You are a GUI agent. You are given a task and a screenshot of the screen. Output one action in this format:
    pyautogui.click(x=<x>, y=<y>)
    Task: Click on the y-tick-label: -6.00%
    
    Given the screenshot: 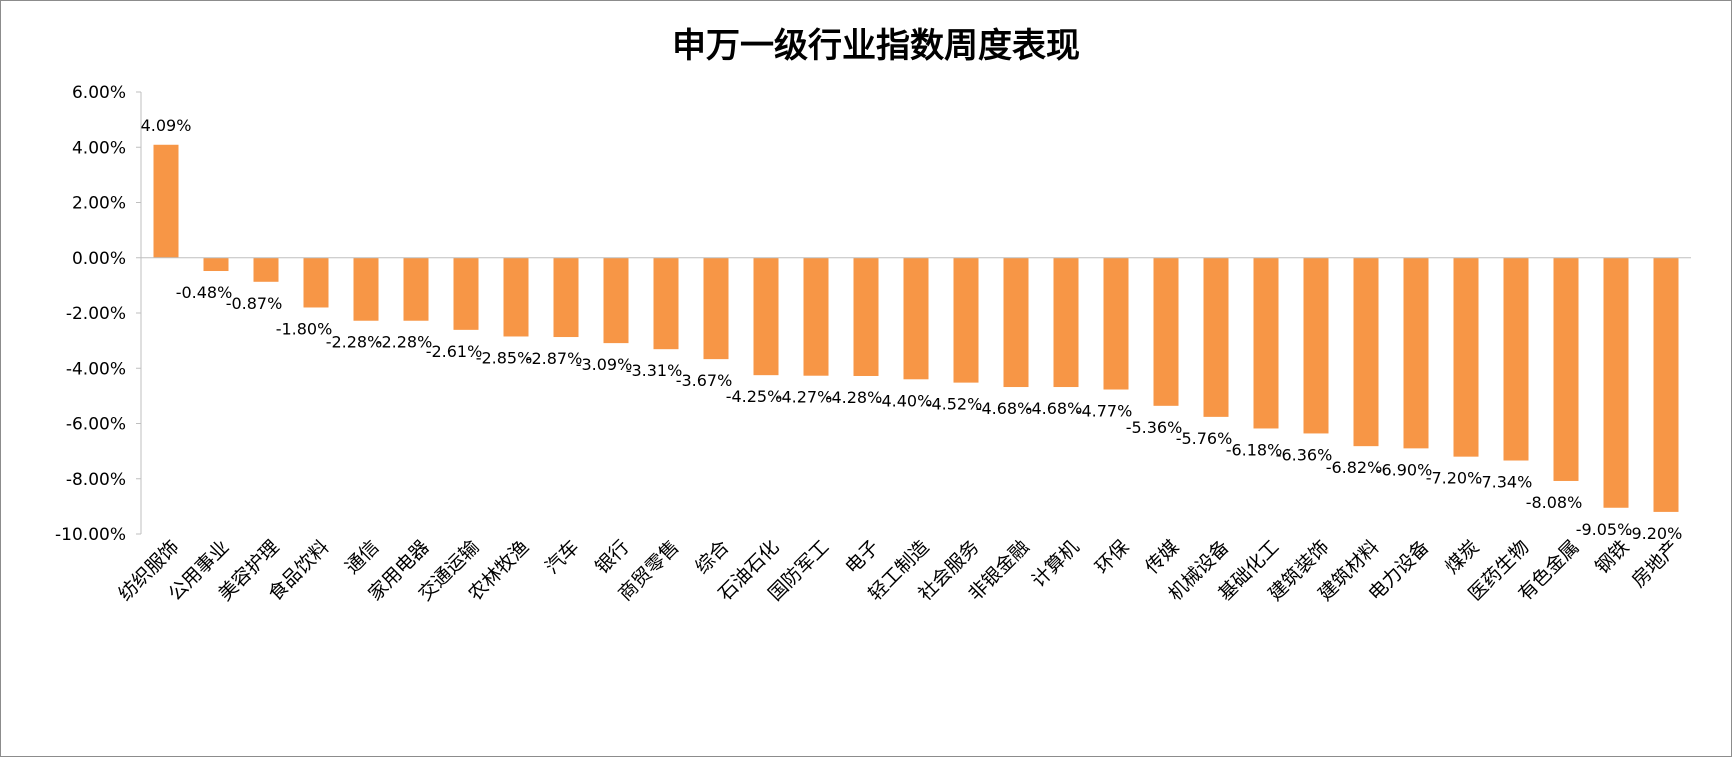 What is the action you would take?
    pyautogui.click(x=96, y=425)
    